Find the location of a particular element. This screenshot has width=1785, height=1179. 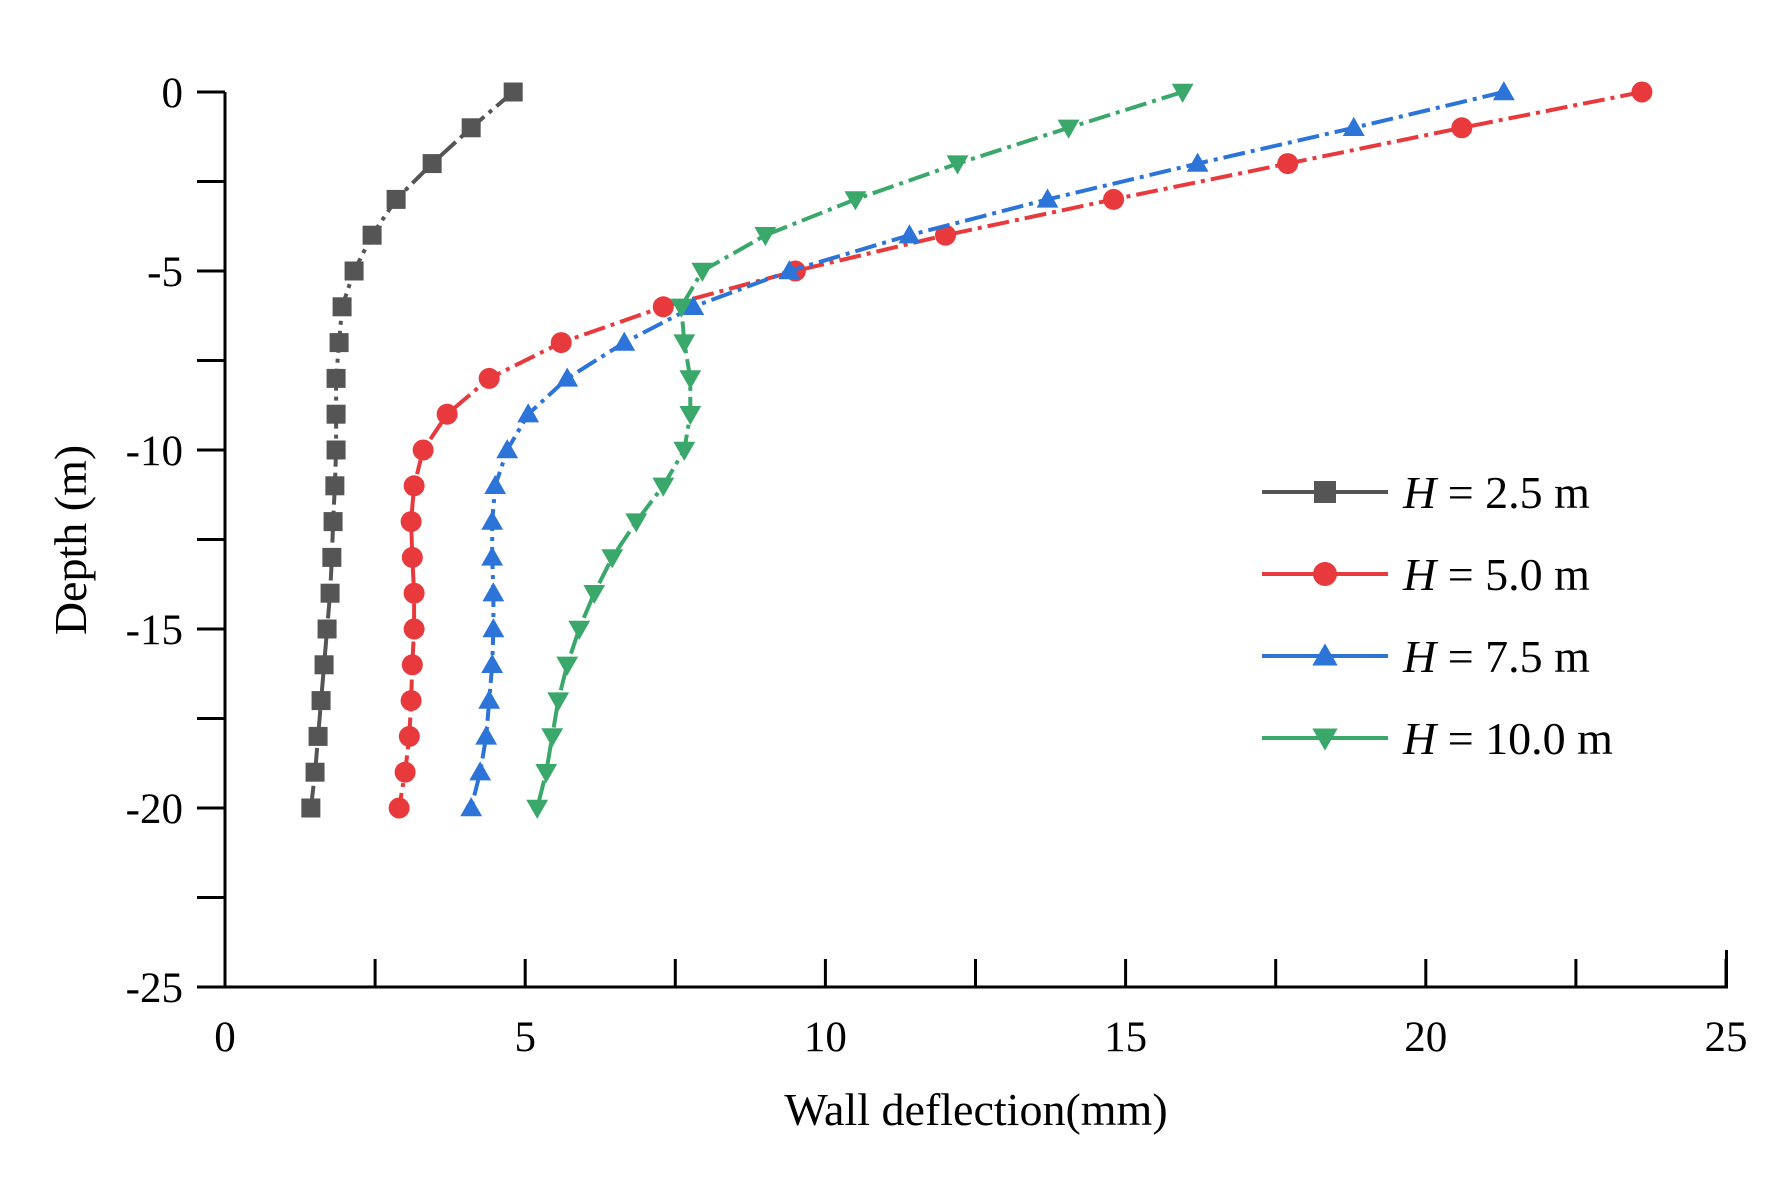

legend-label: H = 2.5 m is located at coordinates (1496, 492).